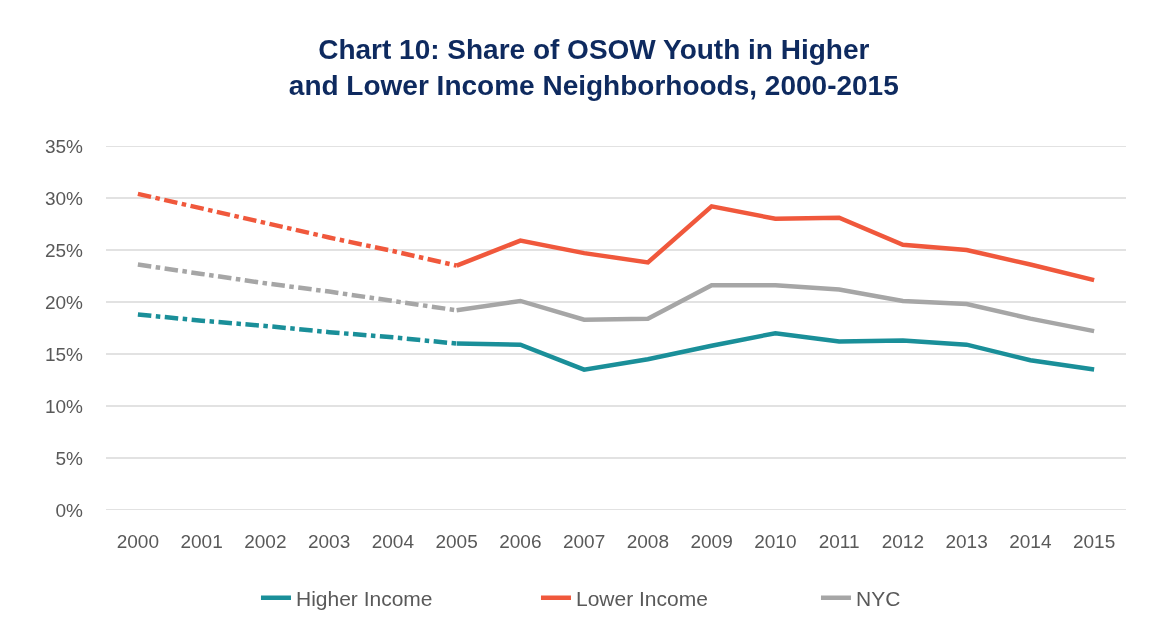 The width and height of the screenshot is (1153, 618). I want to click on x-tick-label: 2006, so click(520, 541).